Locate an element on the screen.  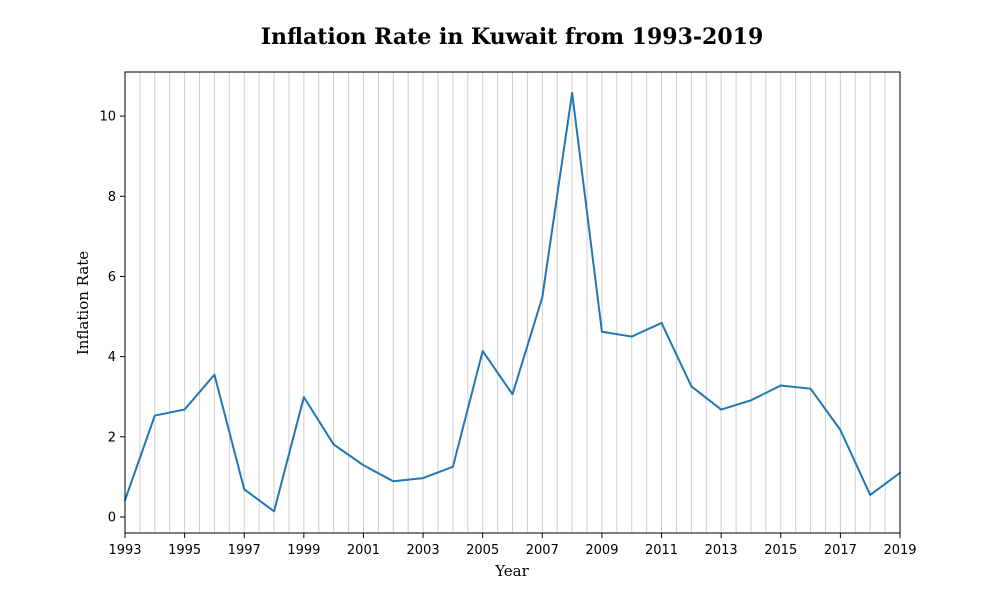
x-axis-label: Year is located at coordinates (511, 571).